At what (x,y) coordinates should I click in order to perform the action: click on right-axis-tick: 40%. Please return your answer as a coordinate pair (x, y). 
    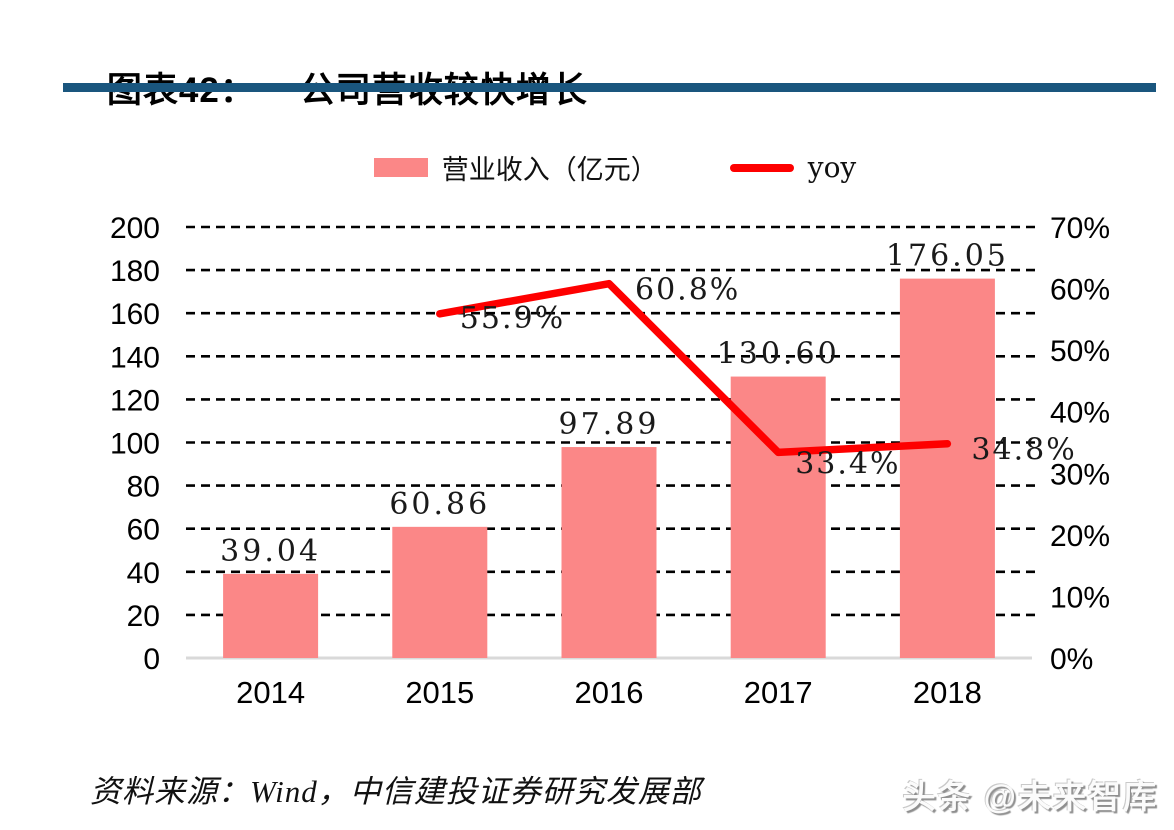
    Looking at the image, I should click on (1080, 413).